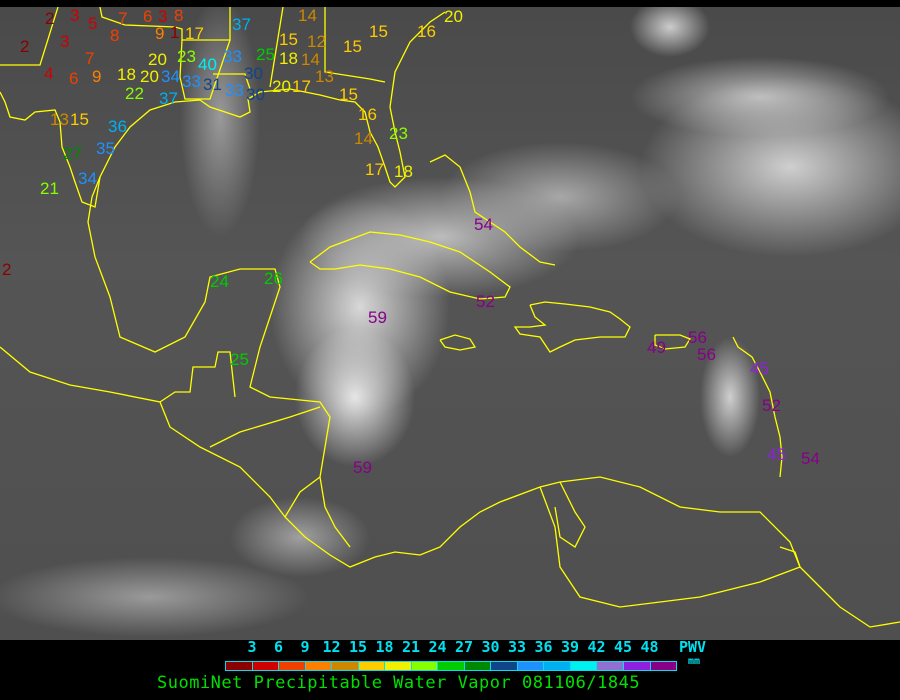 This screenshot has width=900, height=700. What do you see at coordinates (757, 407) in the screenshot?
I see `coastline-lesser-antilles` at bounding box center [757, 407].